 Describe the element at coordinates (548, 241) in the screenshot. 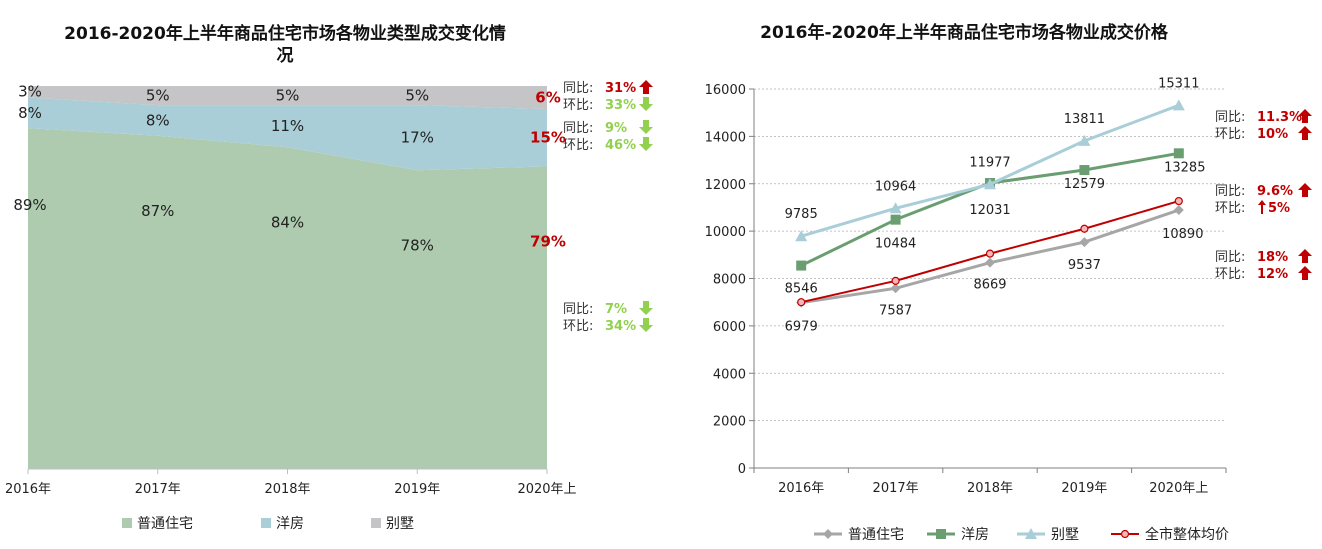

I see `area-end-label-普通住宅: 79%` at that location.